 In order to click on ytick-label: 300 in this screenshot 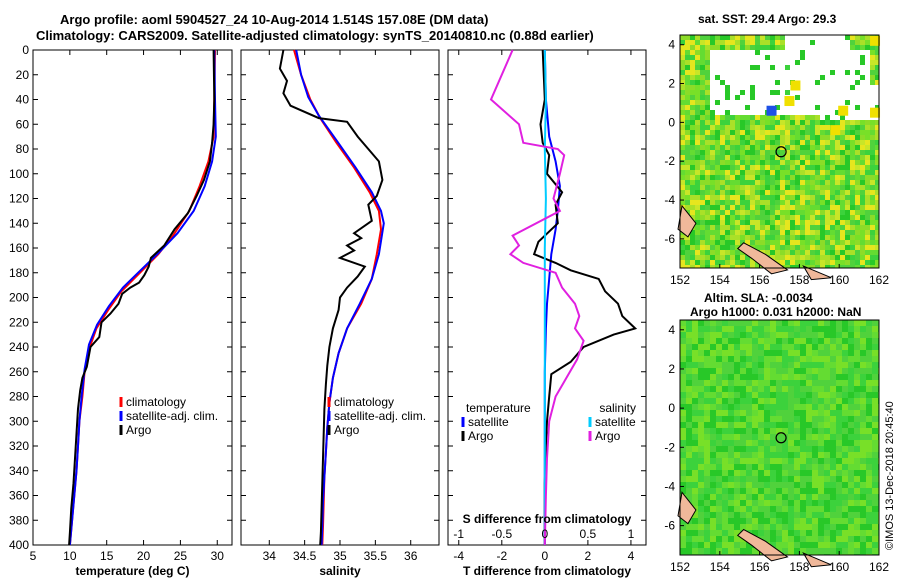, I will do `click(19, 421)`.